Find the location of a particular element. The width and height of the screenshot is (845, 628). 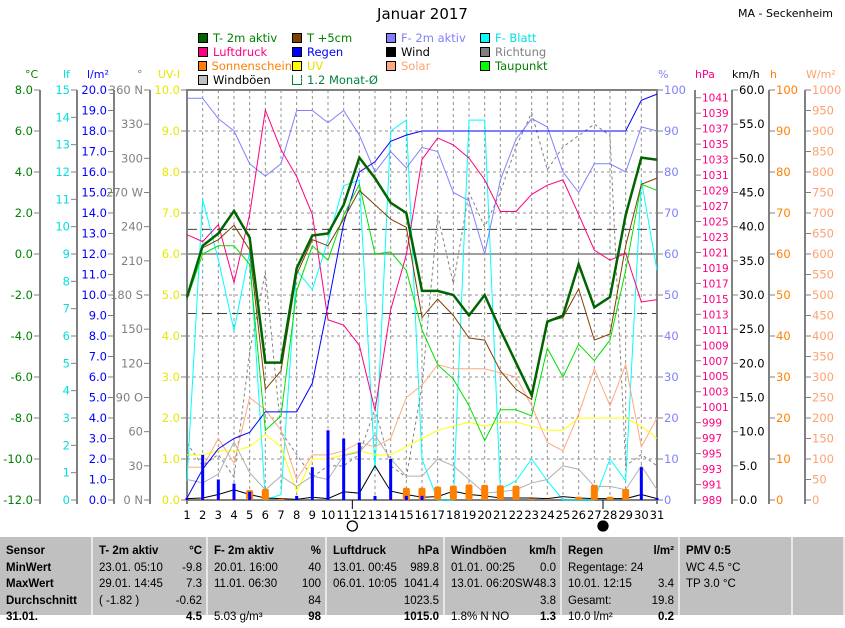

tick-label: 1033 is located at coordinates (715, 161).